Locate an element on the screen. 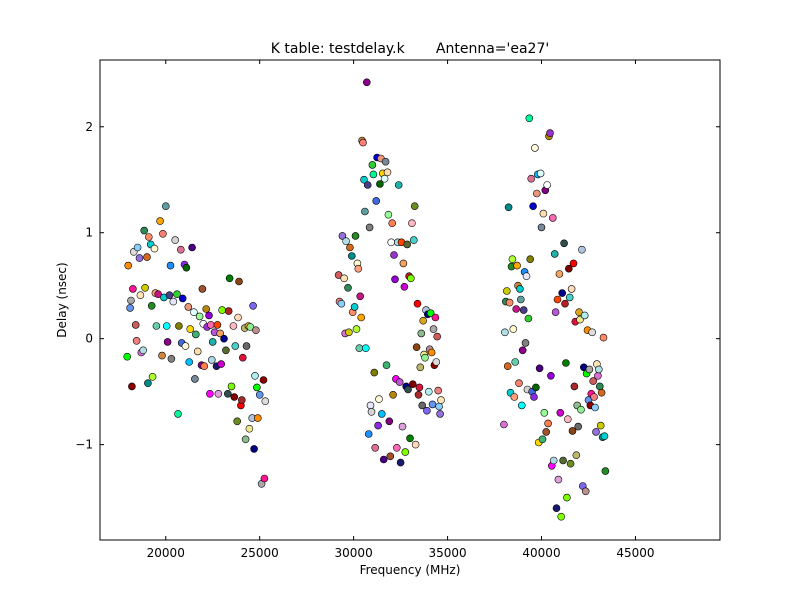 This screenshot has width=800, height=600. x-tick-label: 40000 is located at coordinates (541, 553).